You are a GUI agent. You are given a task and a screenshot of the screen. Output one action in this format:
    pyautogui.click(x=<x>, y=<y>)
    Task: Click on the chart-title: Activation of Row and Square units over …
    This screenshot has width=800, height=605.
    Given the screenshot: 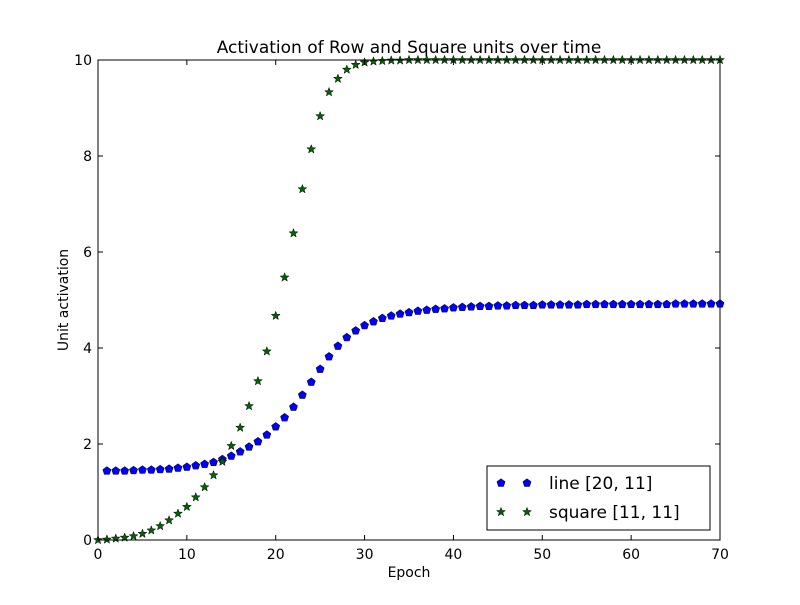 What is the action you would take?
    pyautogui.click(x=409, y=48)
    